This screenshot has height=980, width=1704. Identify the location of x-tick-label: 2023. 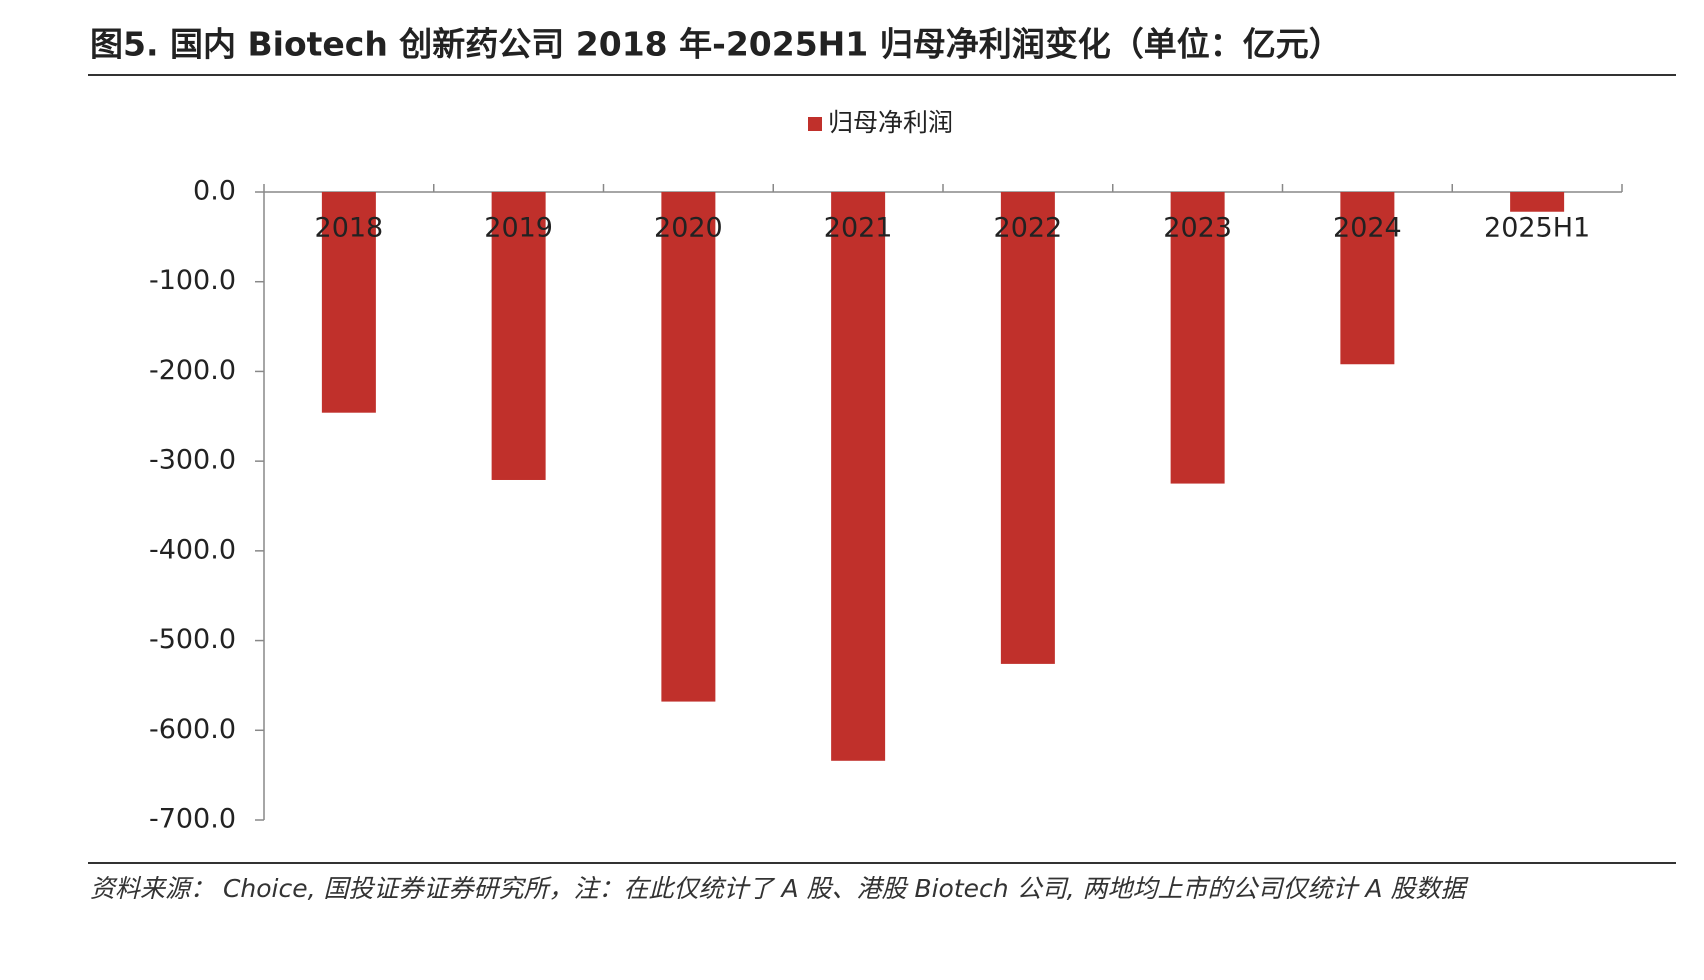
(1197, 228).